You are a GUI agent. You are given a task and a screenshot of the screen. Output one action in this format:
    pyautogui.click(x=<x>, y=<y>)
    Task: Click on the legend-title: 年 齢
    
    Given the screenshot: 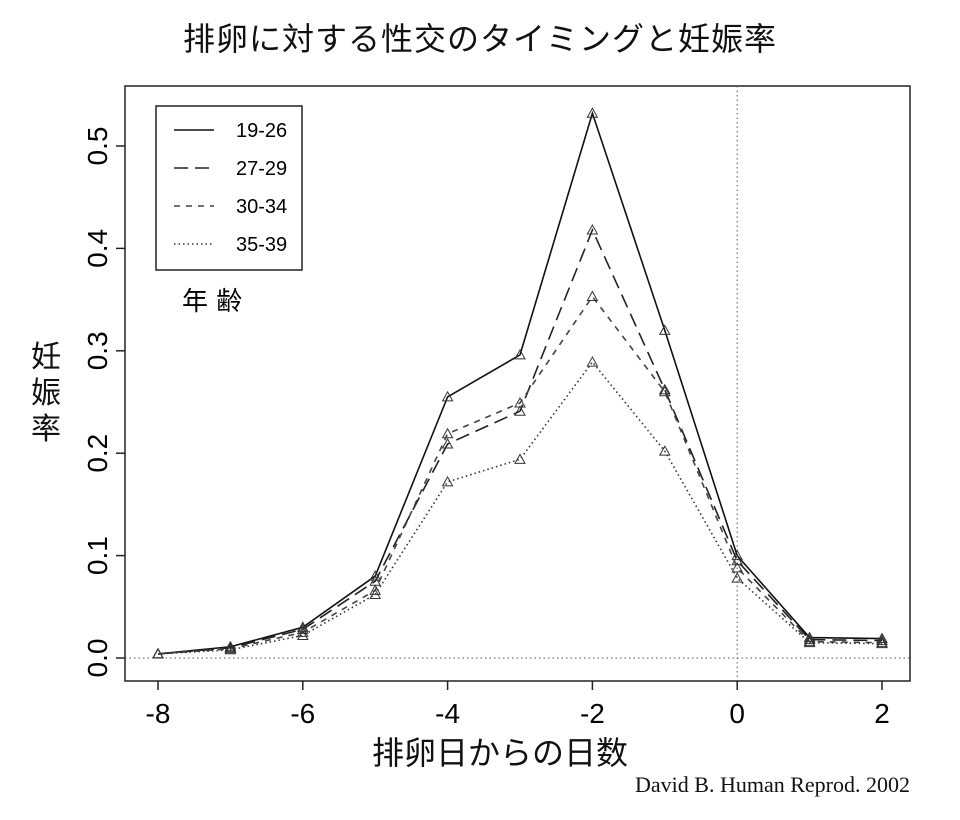 What is the action you would take?
    pyautogui.click(x=212, y=302)
    